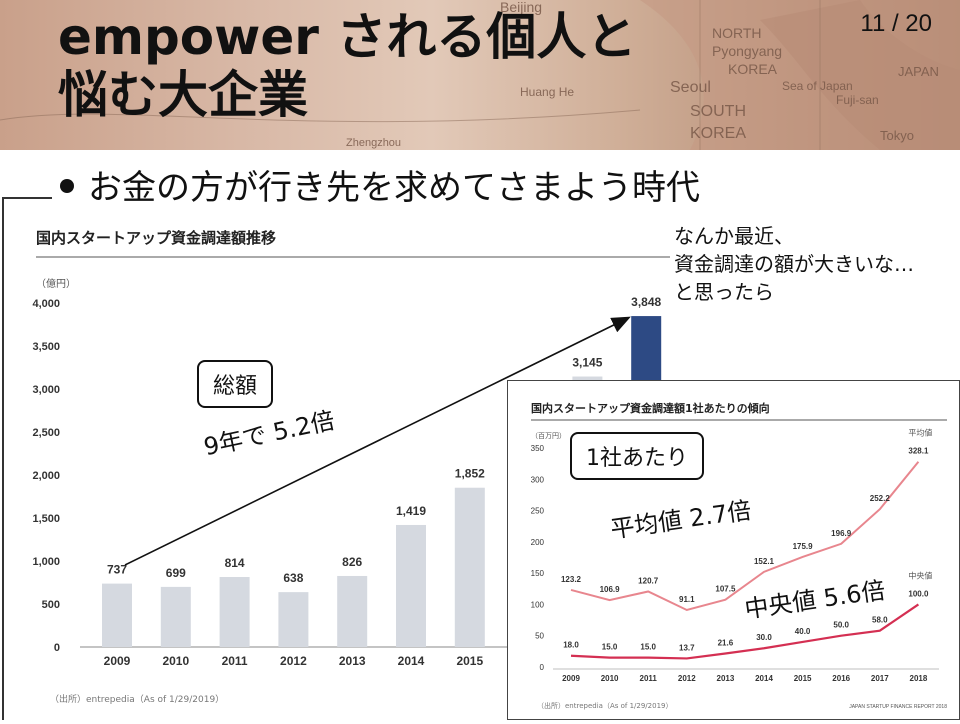 The width and height of the screenshot is (960, 724). I want to click on y-tick-label: 500, so click(51, 605).